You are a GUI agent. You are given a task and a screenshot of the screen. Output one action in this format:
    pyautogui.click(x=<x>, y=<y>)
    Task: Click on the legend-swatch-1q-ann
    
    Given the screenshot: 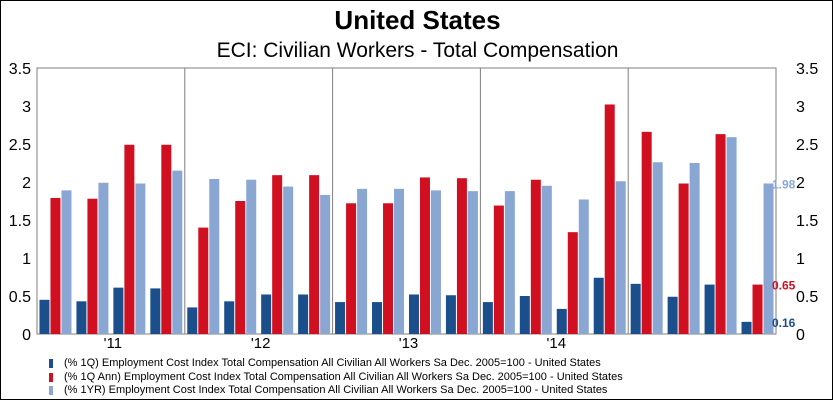 What is the action you would take?
    pyautogui.click(x=51, y=377)
    